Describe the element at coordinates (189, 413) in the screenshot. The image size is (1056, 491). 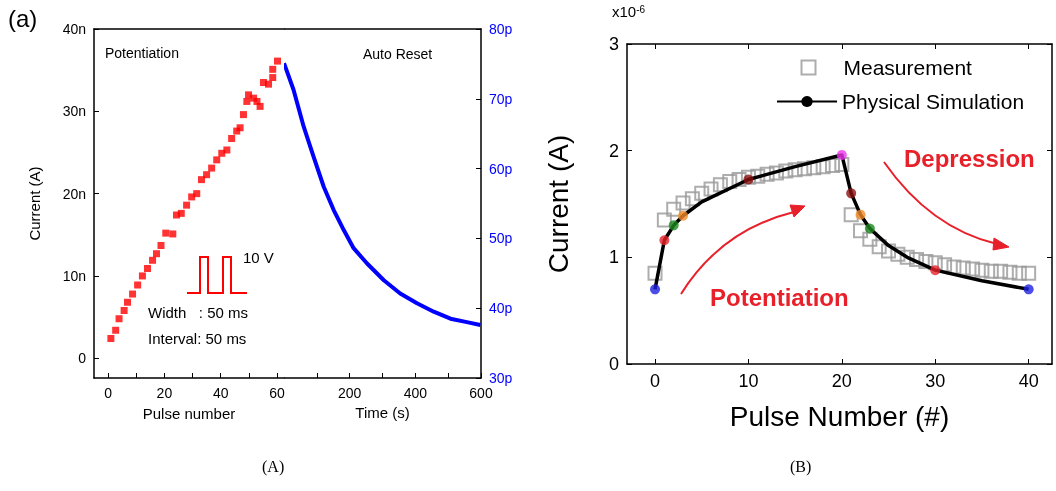
I see `x-axis-title: Pulse number` at that location.